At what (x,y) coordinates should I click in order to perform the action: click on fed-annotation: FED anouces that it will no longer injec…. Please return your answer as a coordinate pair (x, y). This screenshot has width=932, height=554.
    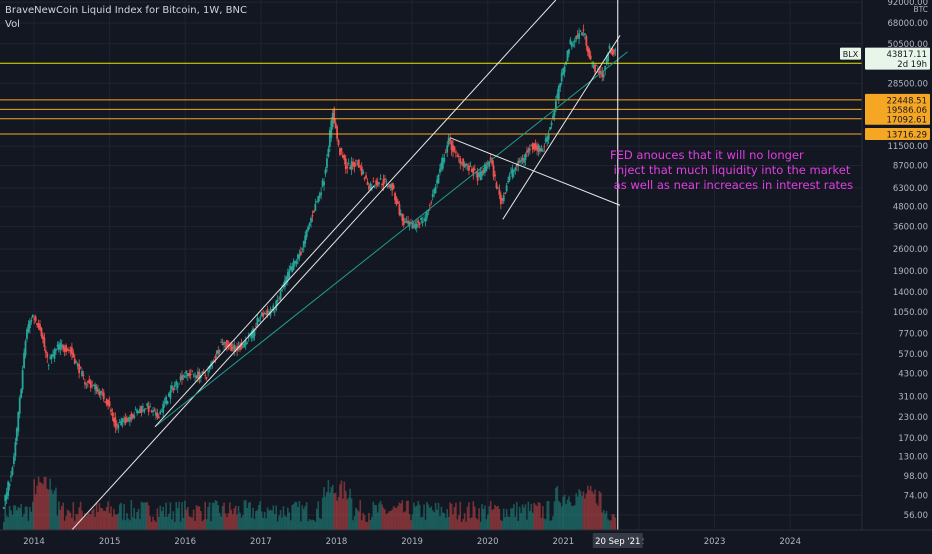
    Looking at the image, I should click on (731, 170).